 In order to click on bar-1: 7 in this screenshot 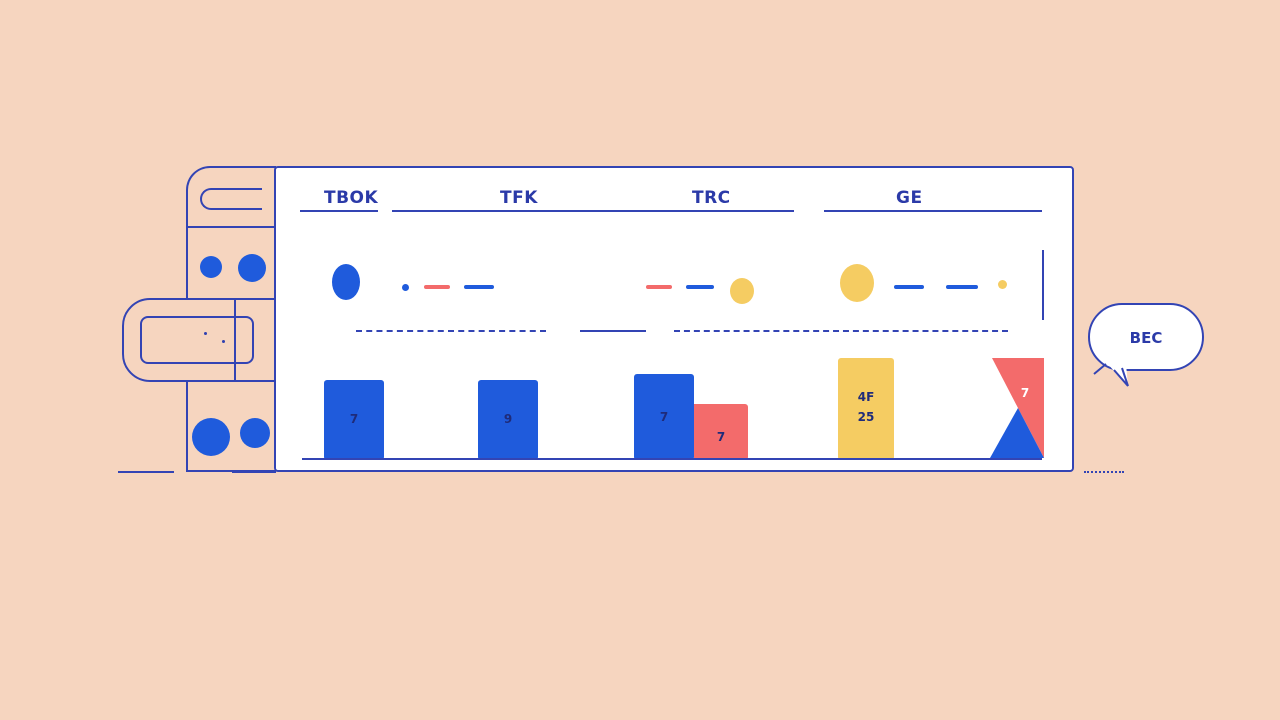, I will do `click(354, 420)`.